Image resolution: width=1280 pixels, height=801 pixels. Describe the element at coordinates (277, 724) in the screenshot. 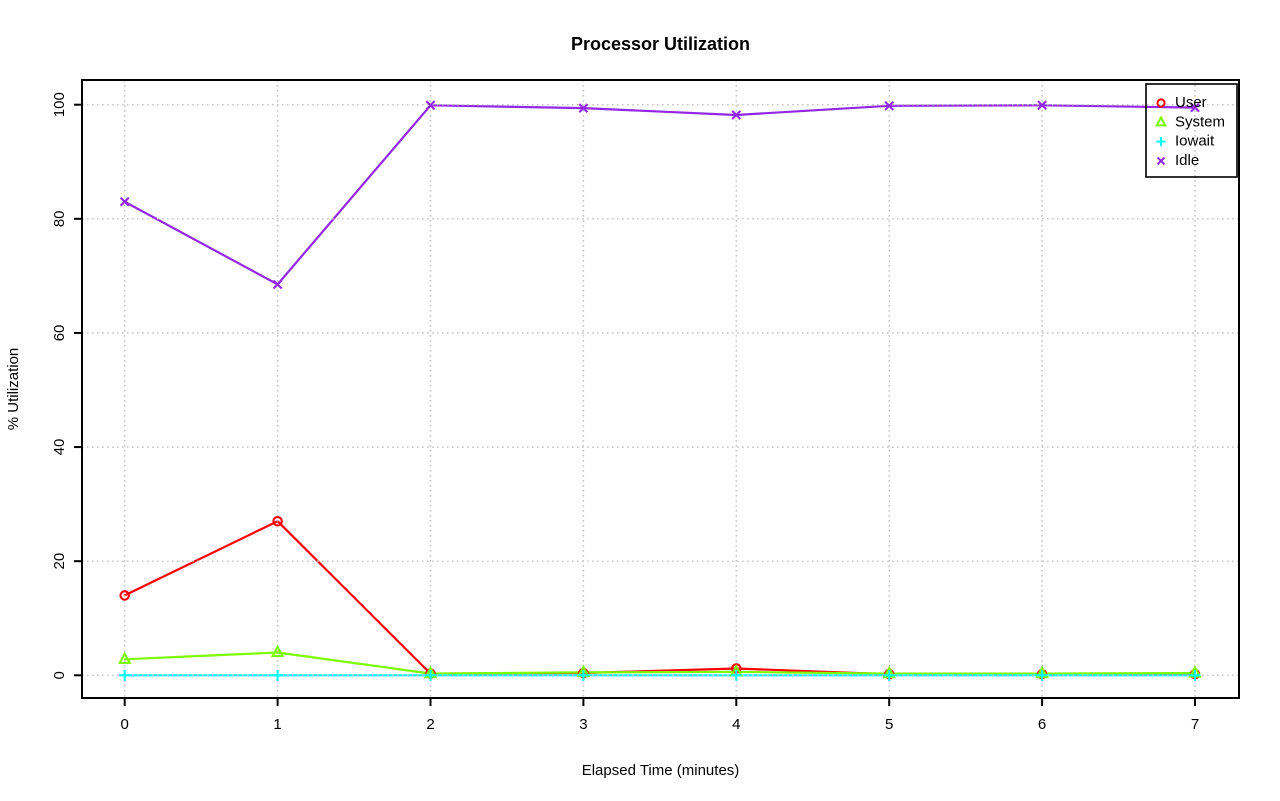

I see `x-tick-label: 1` at that location.